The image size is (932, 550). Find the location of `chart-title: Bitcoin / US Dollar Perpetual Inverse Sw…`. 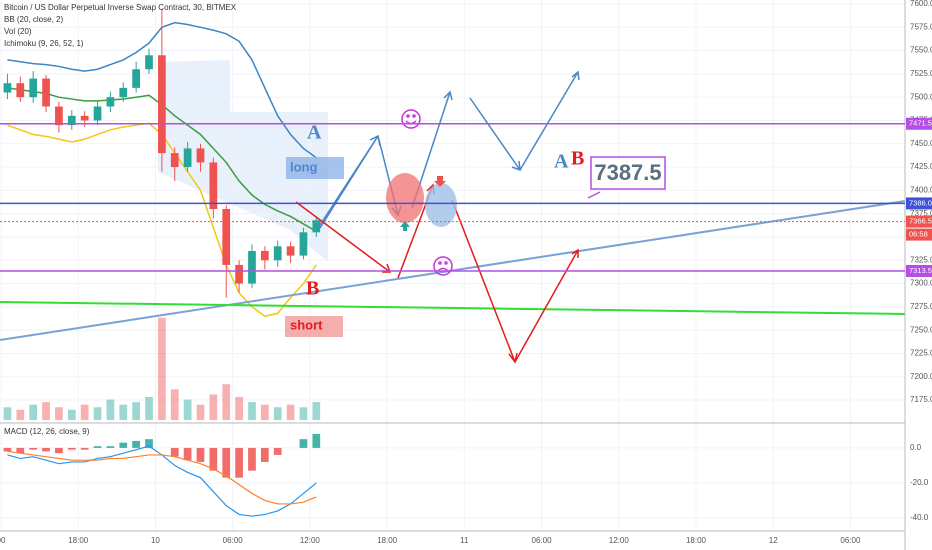

chart-title: Bitcoin / US Dollar Perpetual Inverse Sw… is located at coordinates (120, 7).